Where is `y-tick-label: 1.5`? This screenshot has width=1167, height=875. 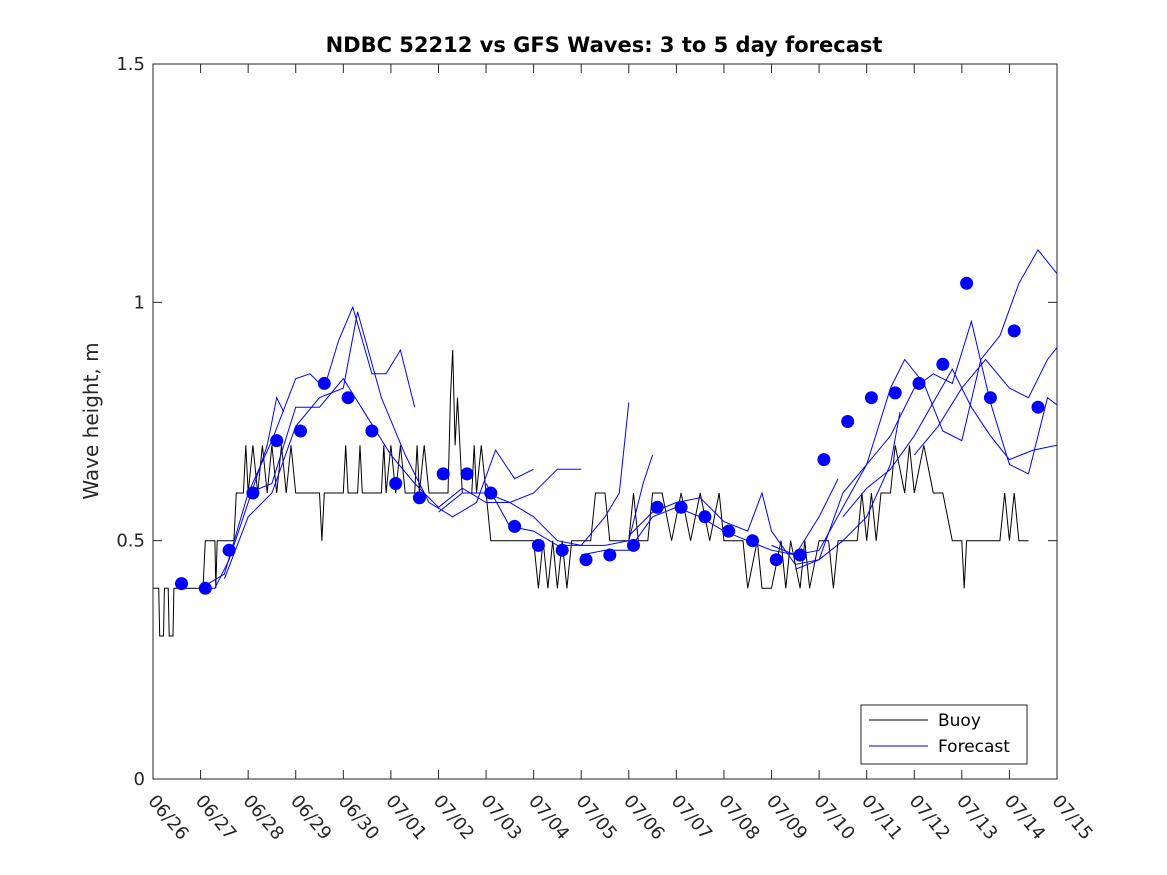 y-tick-label: 1.5 is located at coordinates (130, 64).